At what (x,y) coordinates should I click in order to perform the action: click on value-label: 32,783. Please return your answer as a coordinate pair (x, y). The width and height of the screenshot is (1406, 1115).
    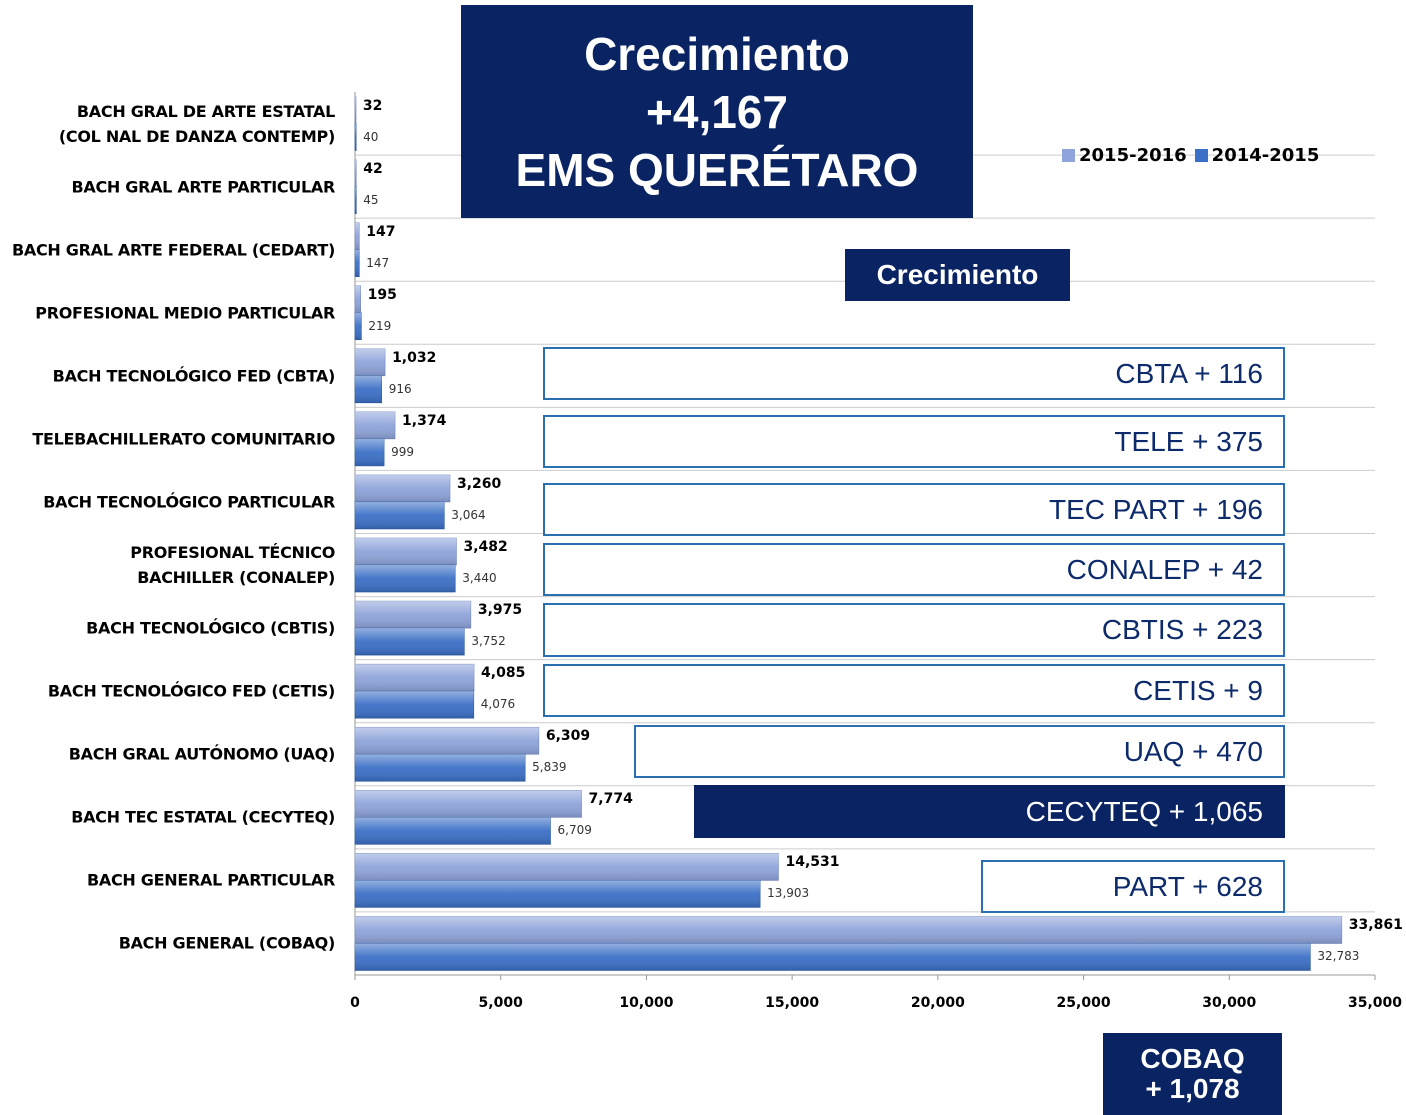
    Looking at the image, I should click on (1338, 956).